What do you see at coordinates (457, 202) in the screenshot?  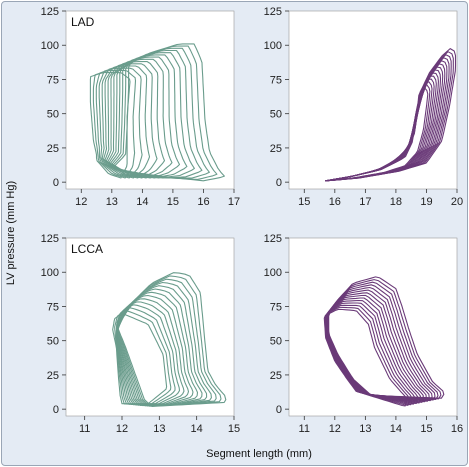 I see `x-tick-label: 20` at bounding box center [457, 202].